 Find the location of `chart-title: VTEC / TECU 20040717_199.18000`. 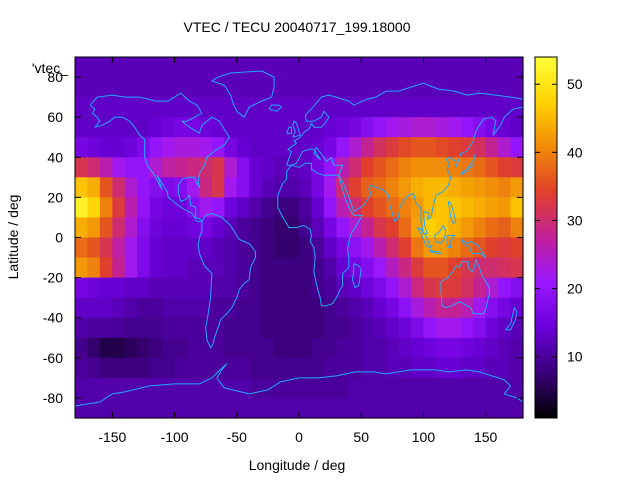

chart-title: VTEC / TECU 20040717_199.18000 is located at coordinates (296, 27).